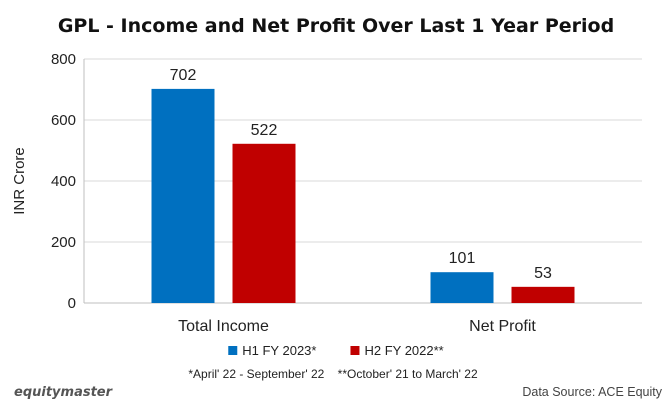 The image size is (672, 408). Describe the element at coordinates (64, 392) in the screenshot. I see `brand-logo: equitymaster` at that location.